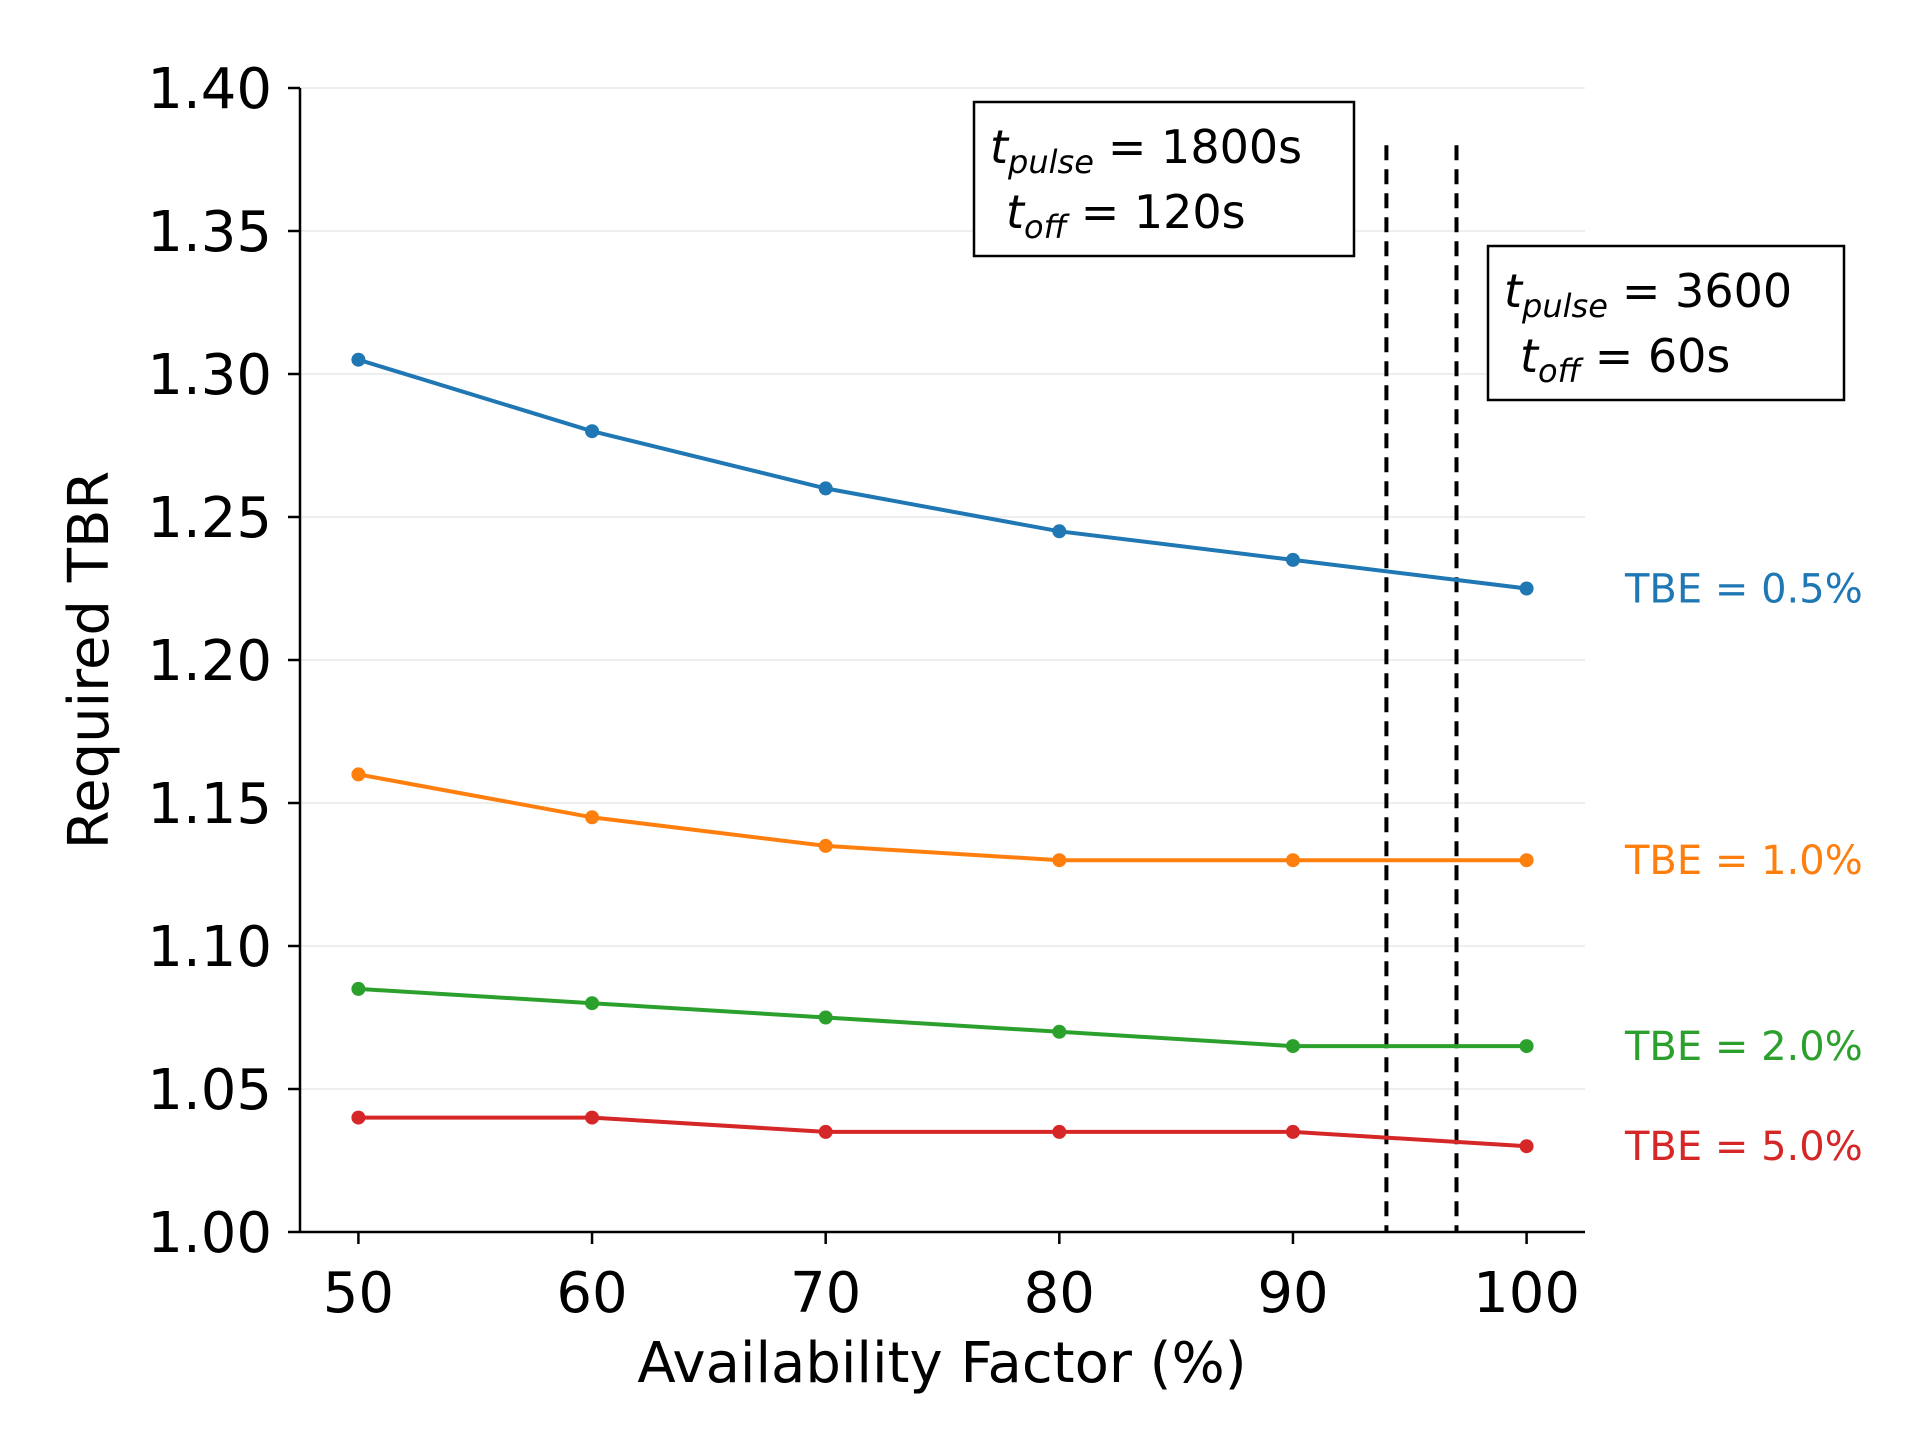 The width and height of the screenshot is (1920, 1440). I want to click on annotation-1-line-2: toff = 120s, so click(1126, 215).